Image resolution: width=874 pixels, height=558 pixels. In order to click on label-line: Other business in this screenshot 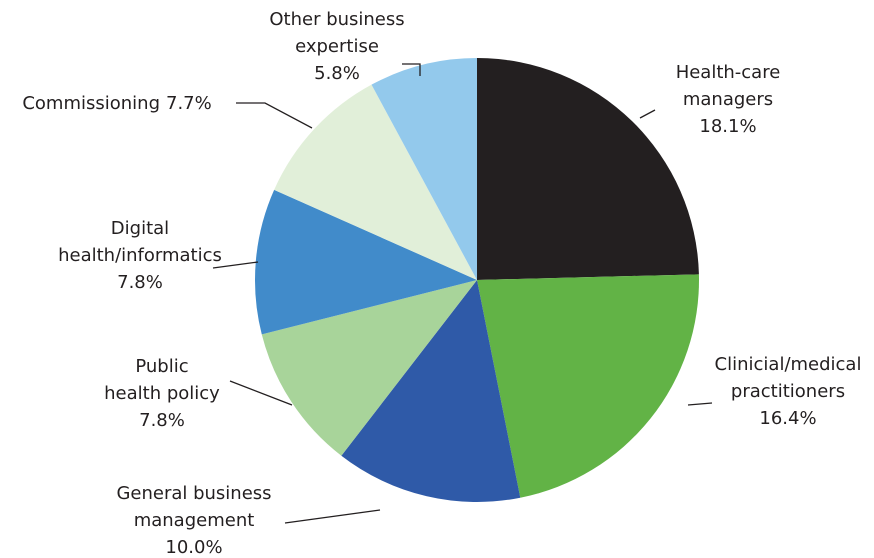, I will do `click(336, 19)`.